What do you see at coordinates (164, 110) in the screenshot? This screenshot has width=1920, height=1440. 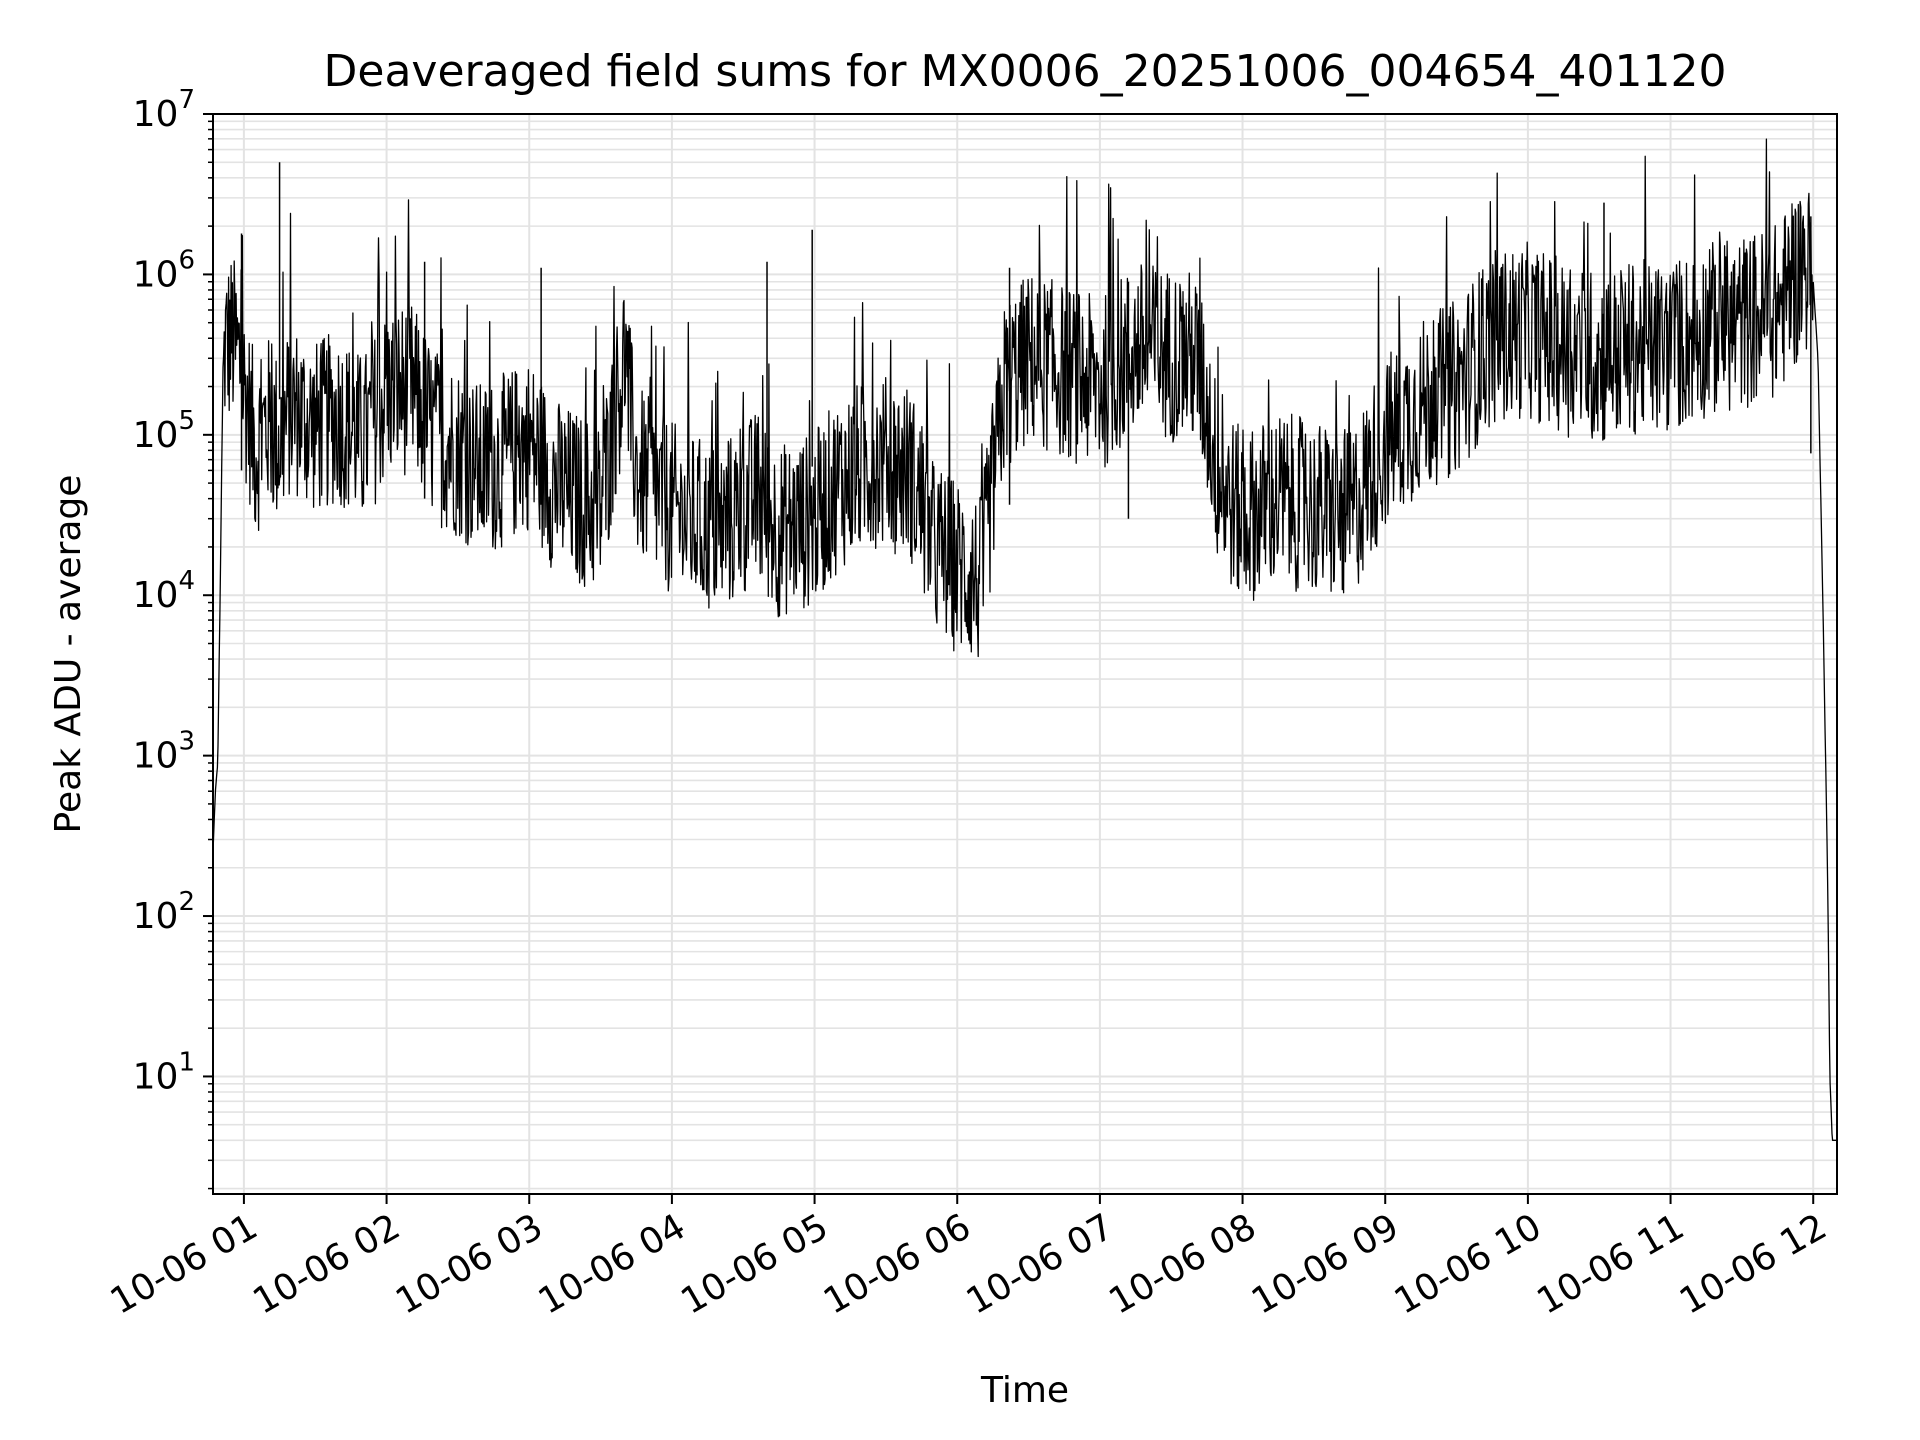 I see `y-tick-label: 10⁷` at bounding box center [164, 110].